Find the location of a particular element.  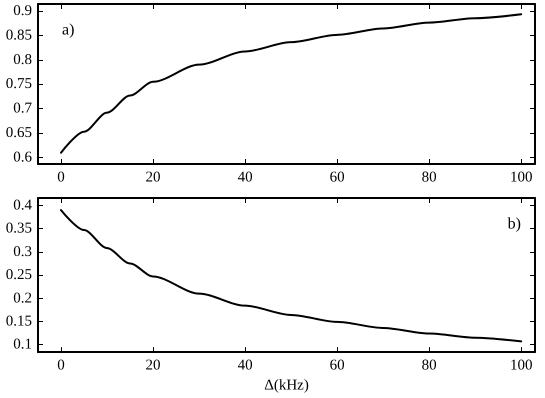

annotation: b) is located at coordinates (514, 224).